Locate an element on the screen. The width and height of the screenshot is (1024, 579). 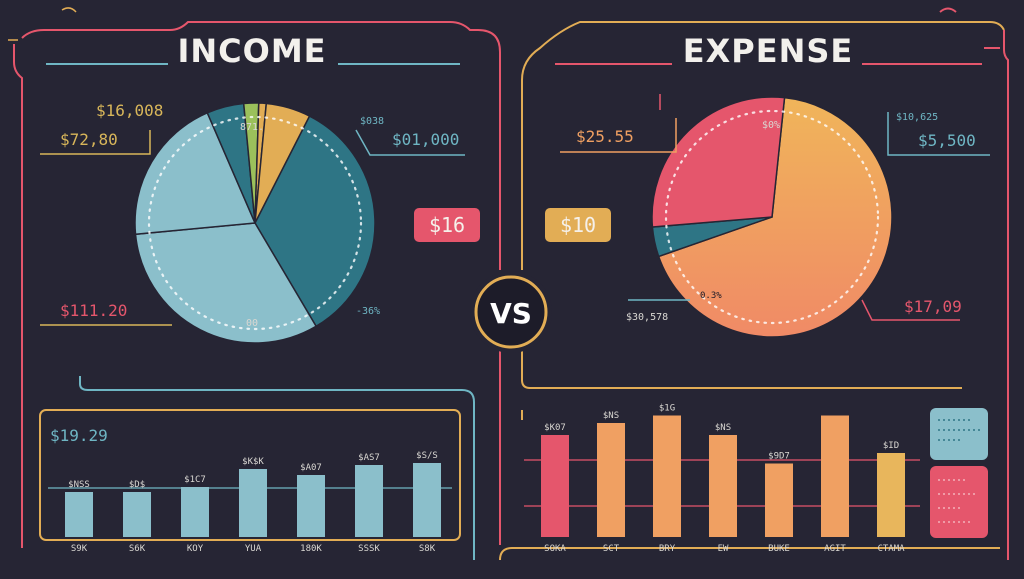
expense-leader-right is located at coordinates (938, 134).